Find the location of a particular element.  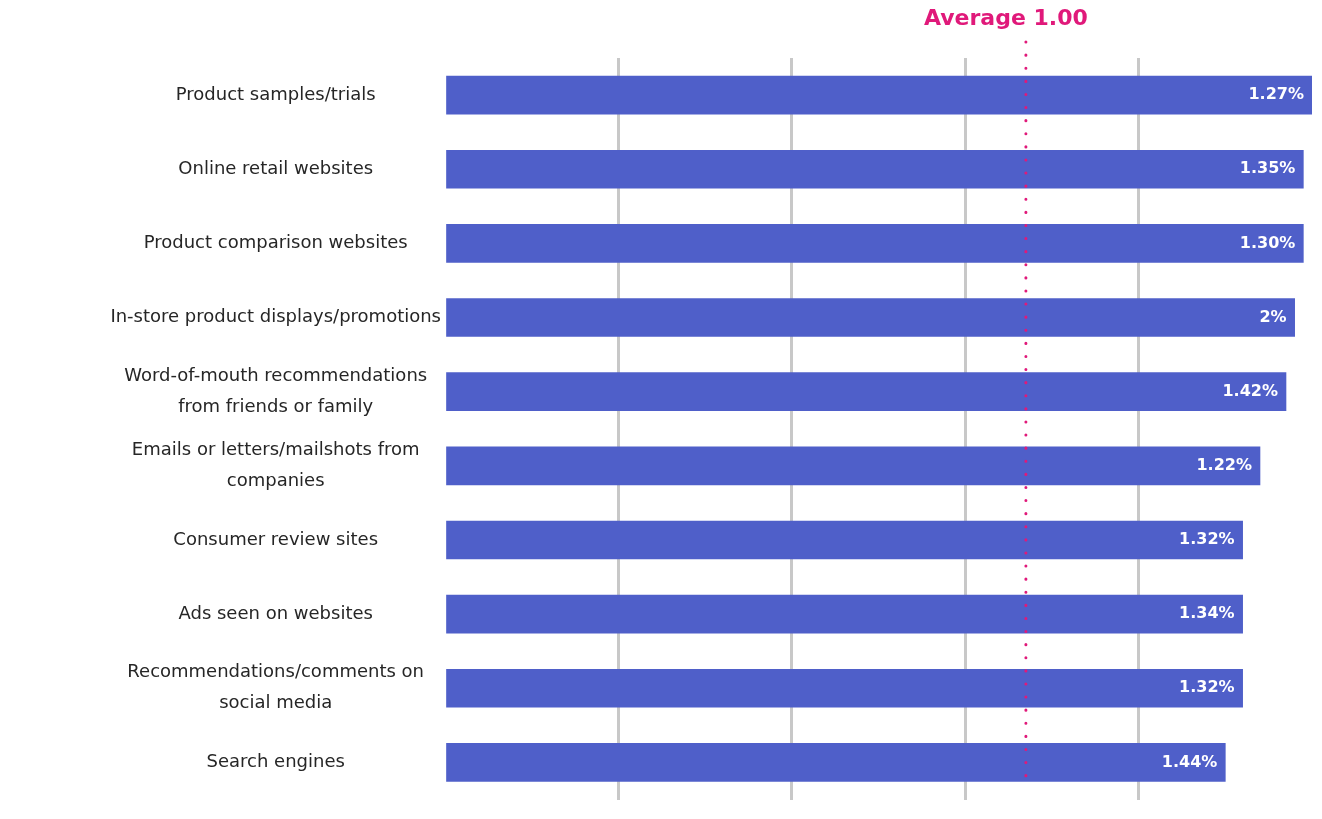

y-tick-label: Online retail websites is located at coordinates (276, 167).